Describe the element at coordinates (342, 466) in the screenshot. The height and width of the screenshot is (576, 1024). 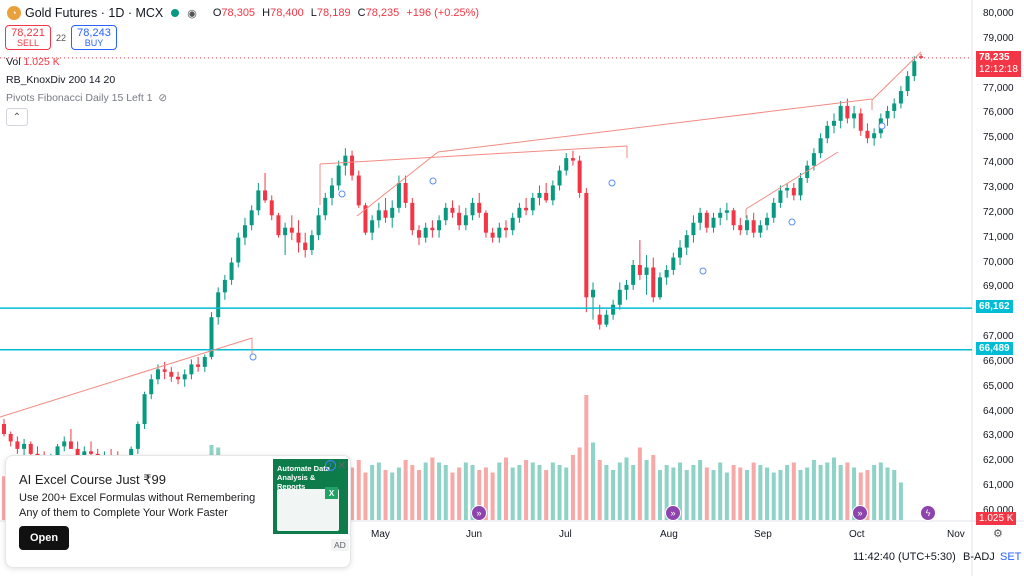
I see `ad-close-button: ✕` at that location.